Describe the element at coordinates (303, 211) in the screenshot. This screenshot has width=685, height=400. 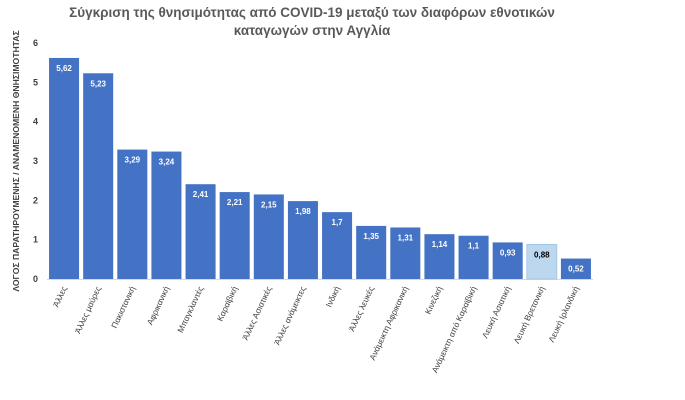
I see `data-label: 1,98` at that location.